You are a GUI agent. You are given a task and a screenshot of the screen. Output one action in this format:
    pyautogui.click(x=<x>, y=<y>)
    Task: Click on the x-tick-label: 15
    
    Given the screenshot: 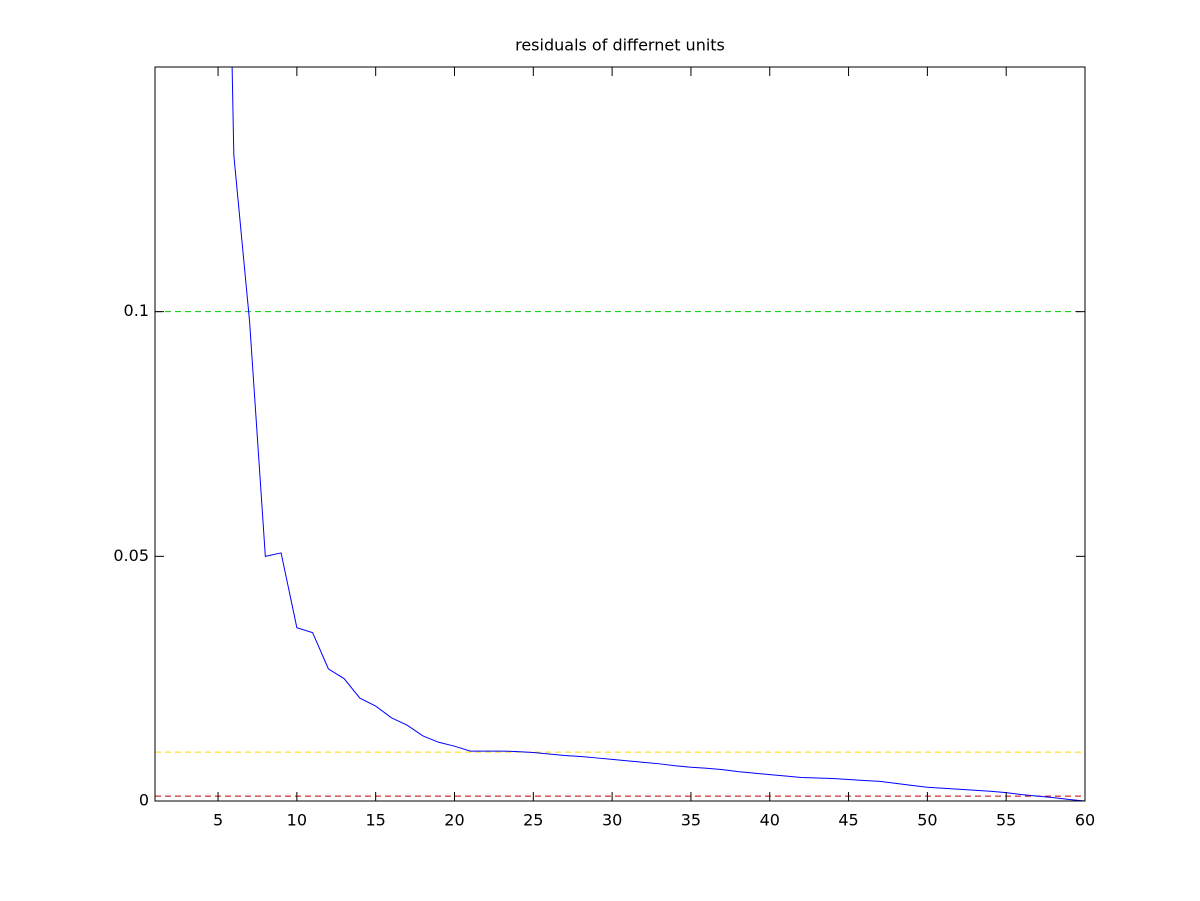 What is the action you would take?
    pyautogui.click(x=375, y=820)
    